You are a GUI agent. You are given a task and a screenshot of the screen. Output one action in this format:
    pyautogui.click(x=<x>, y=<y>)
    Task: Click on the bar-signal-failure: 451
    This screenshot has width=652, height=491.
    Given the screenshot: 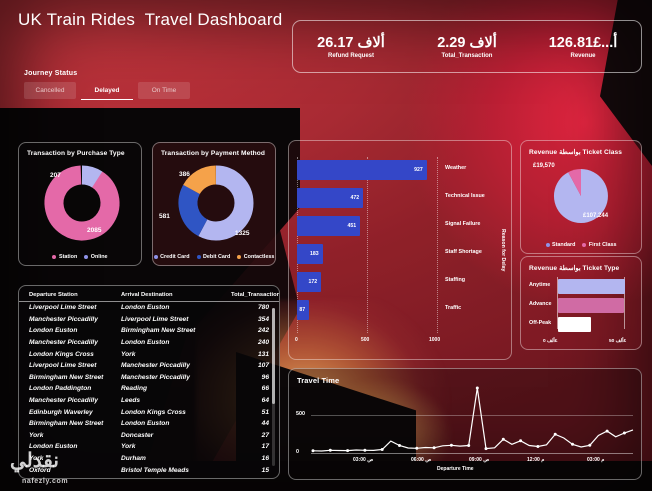 What is the action you would take?
    pyautogui.click(x=329, y=226)
    